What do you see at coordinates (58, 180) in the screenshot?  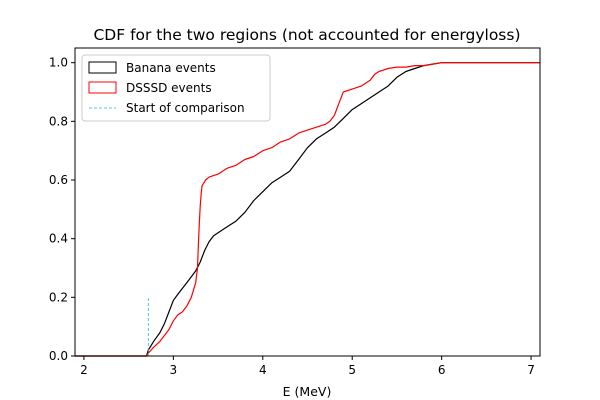 I see `y-tick-label: 0.6` at bounding box center [58, 180].